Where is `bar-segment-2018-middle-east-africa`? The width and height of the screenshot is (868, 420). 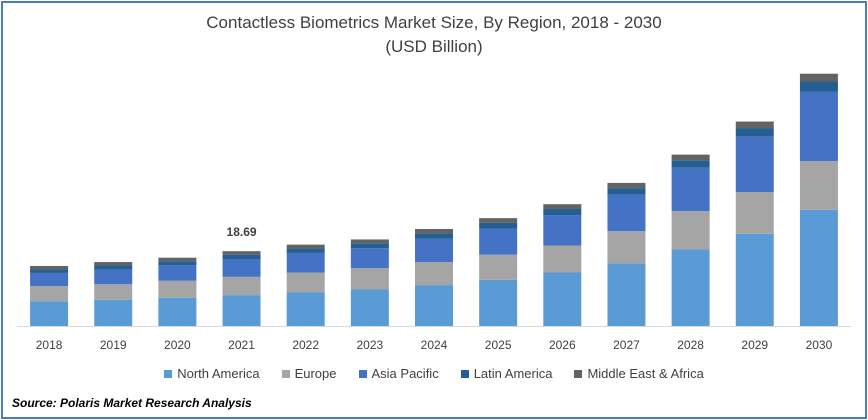
bar-segment-2018-middle-east-africa is located at coordinates (49, 267).